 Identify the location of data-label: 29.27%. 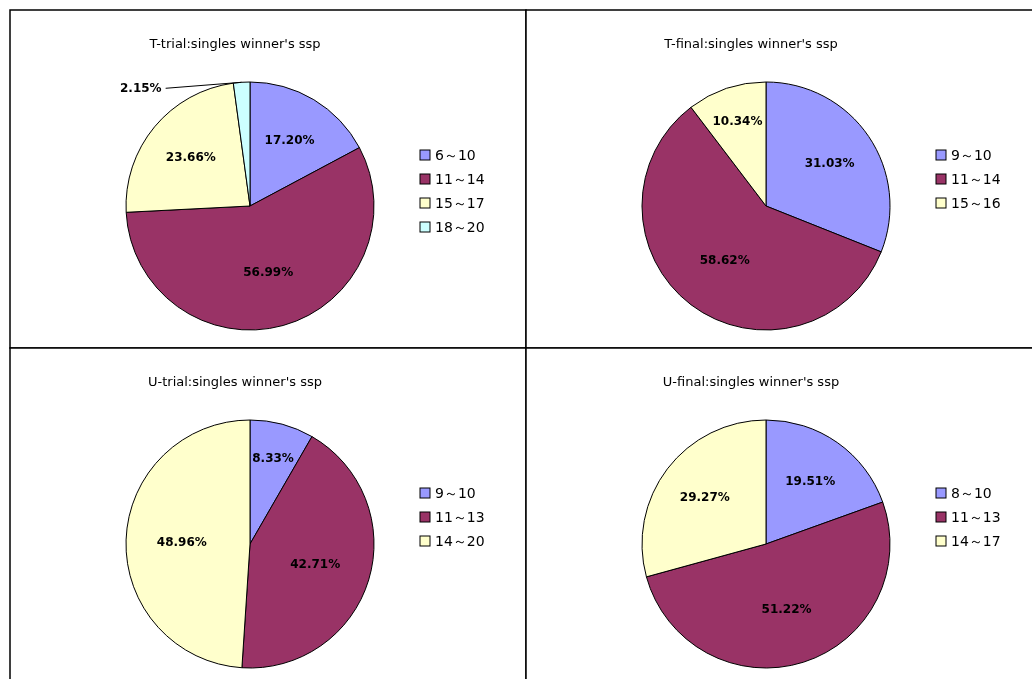
(704, 497).